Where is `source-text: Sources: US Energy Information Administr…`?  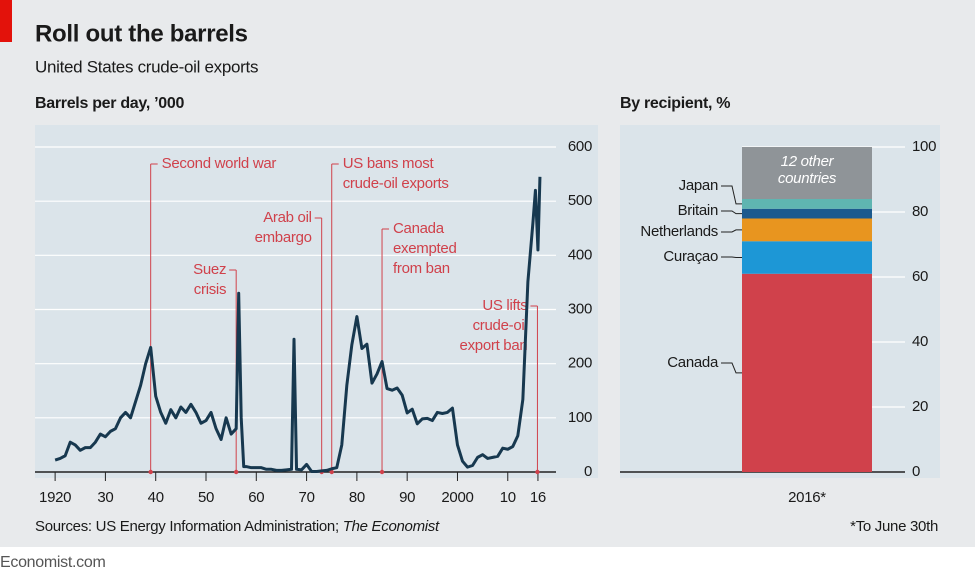 source-text: Sources: US Energy Information Administr… is located at coordinates (189, 526).